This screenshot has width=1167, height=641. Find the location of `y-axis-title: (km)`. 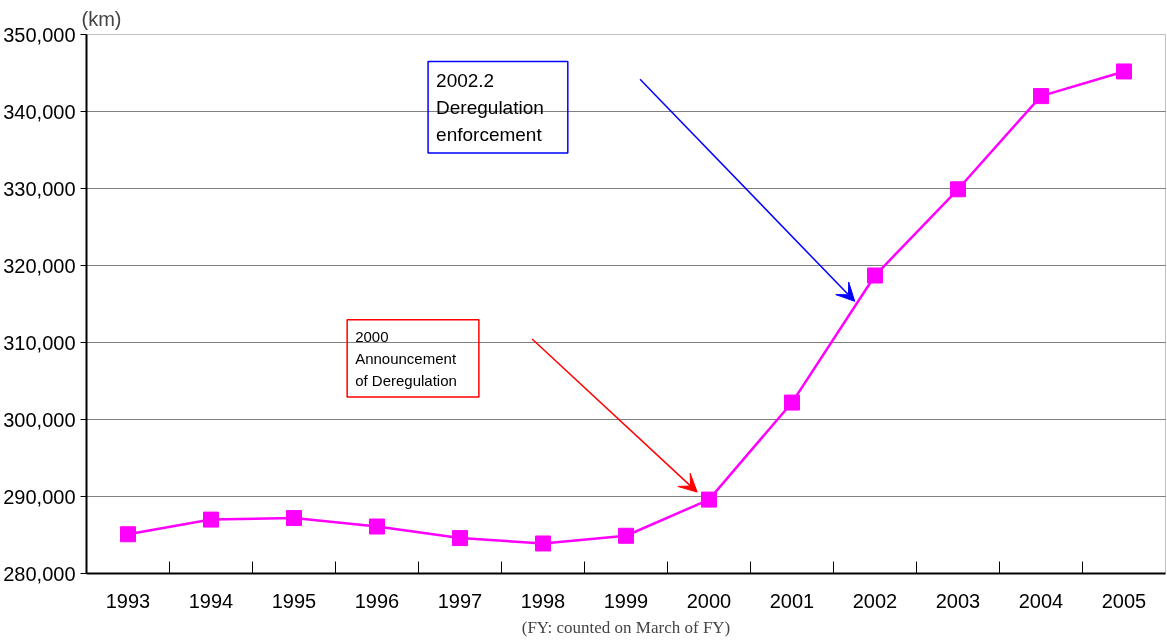

y-axis-title: (km) is located at coordinates (101, 18).